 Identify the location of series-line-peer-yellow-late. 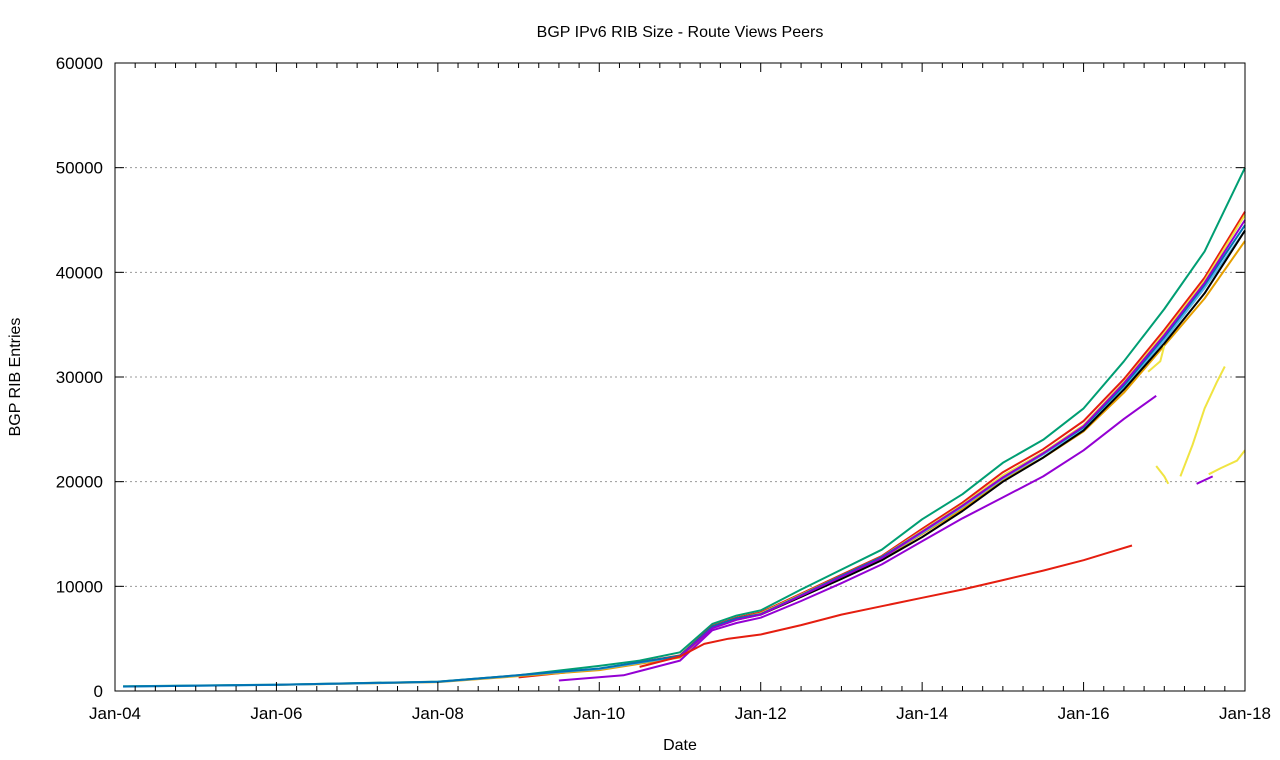
(1227, 462).